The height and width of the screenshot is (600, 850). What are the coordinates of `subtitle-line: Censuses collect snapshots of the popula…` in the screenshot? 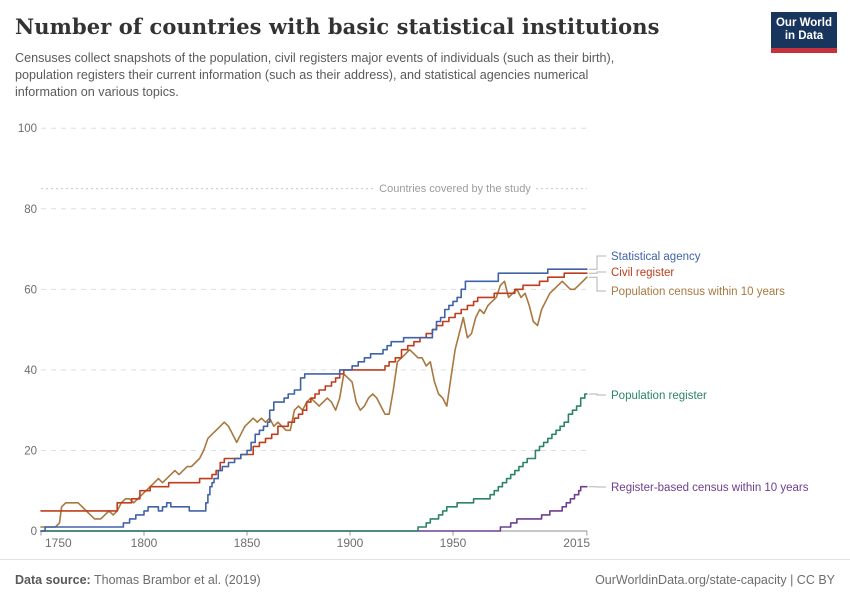 It's located at (315, 58).